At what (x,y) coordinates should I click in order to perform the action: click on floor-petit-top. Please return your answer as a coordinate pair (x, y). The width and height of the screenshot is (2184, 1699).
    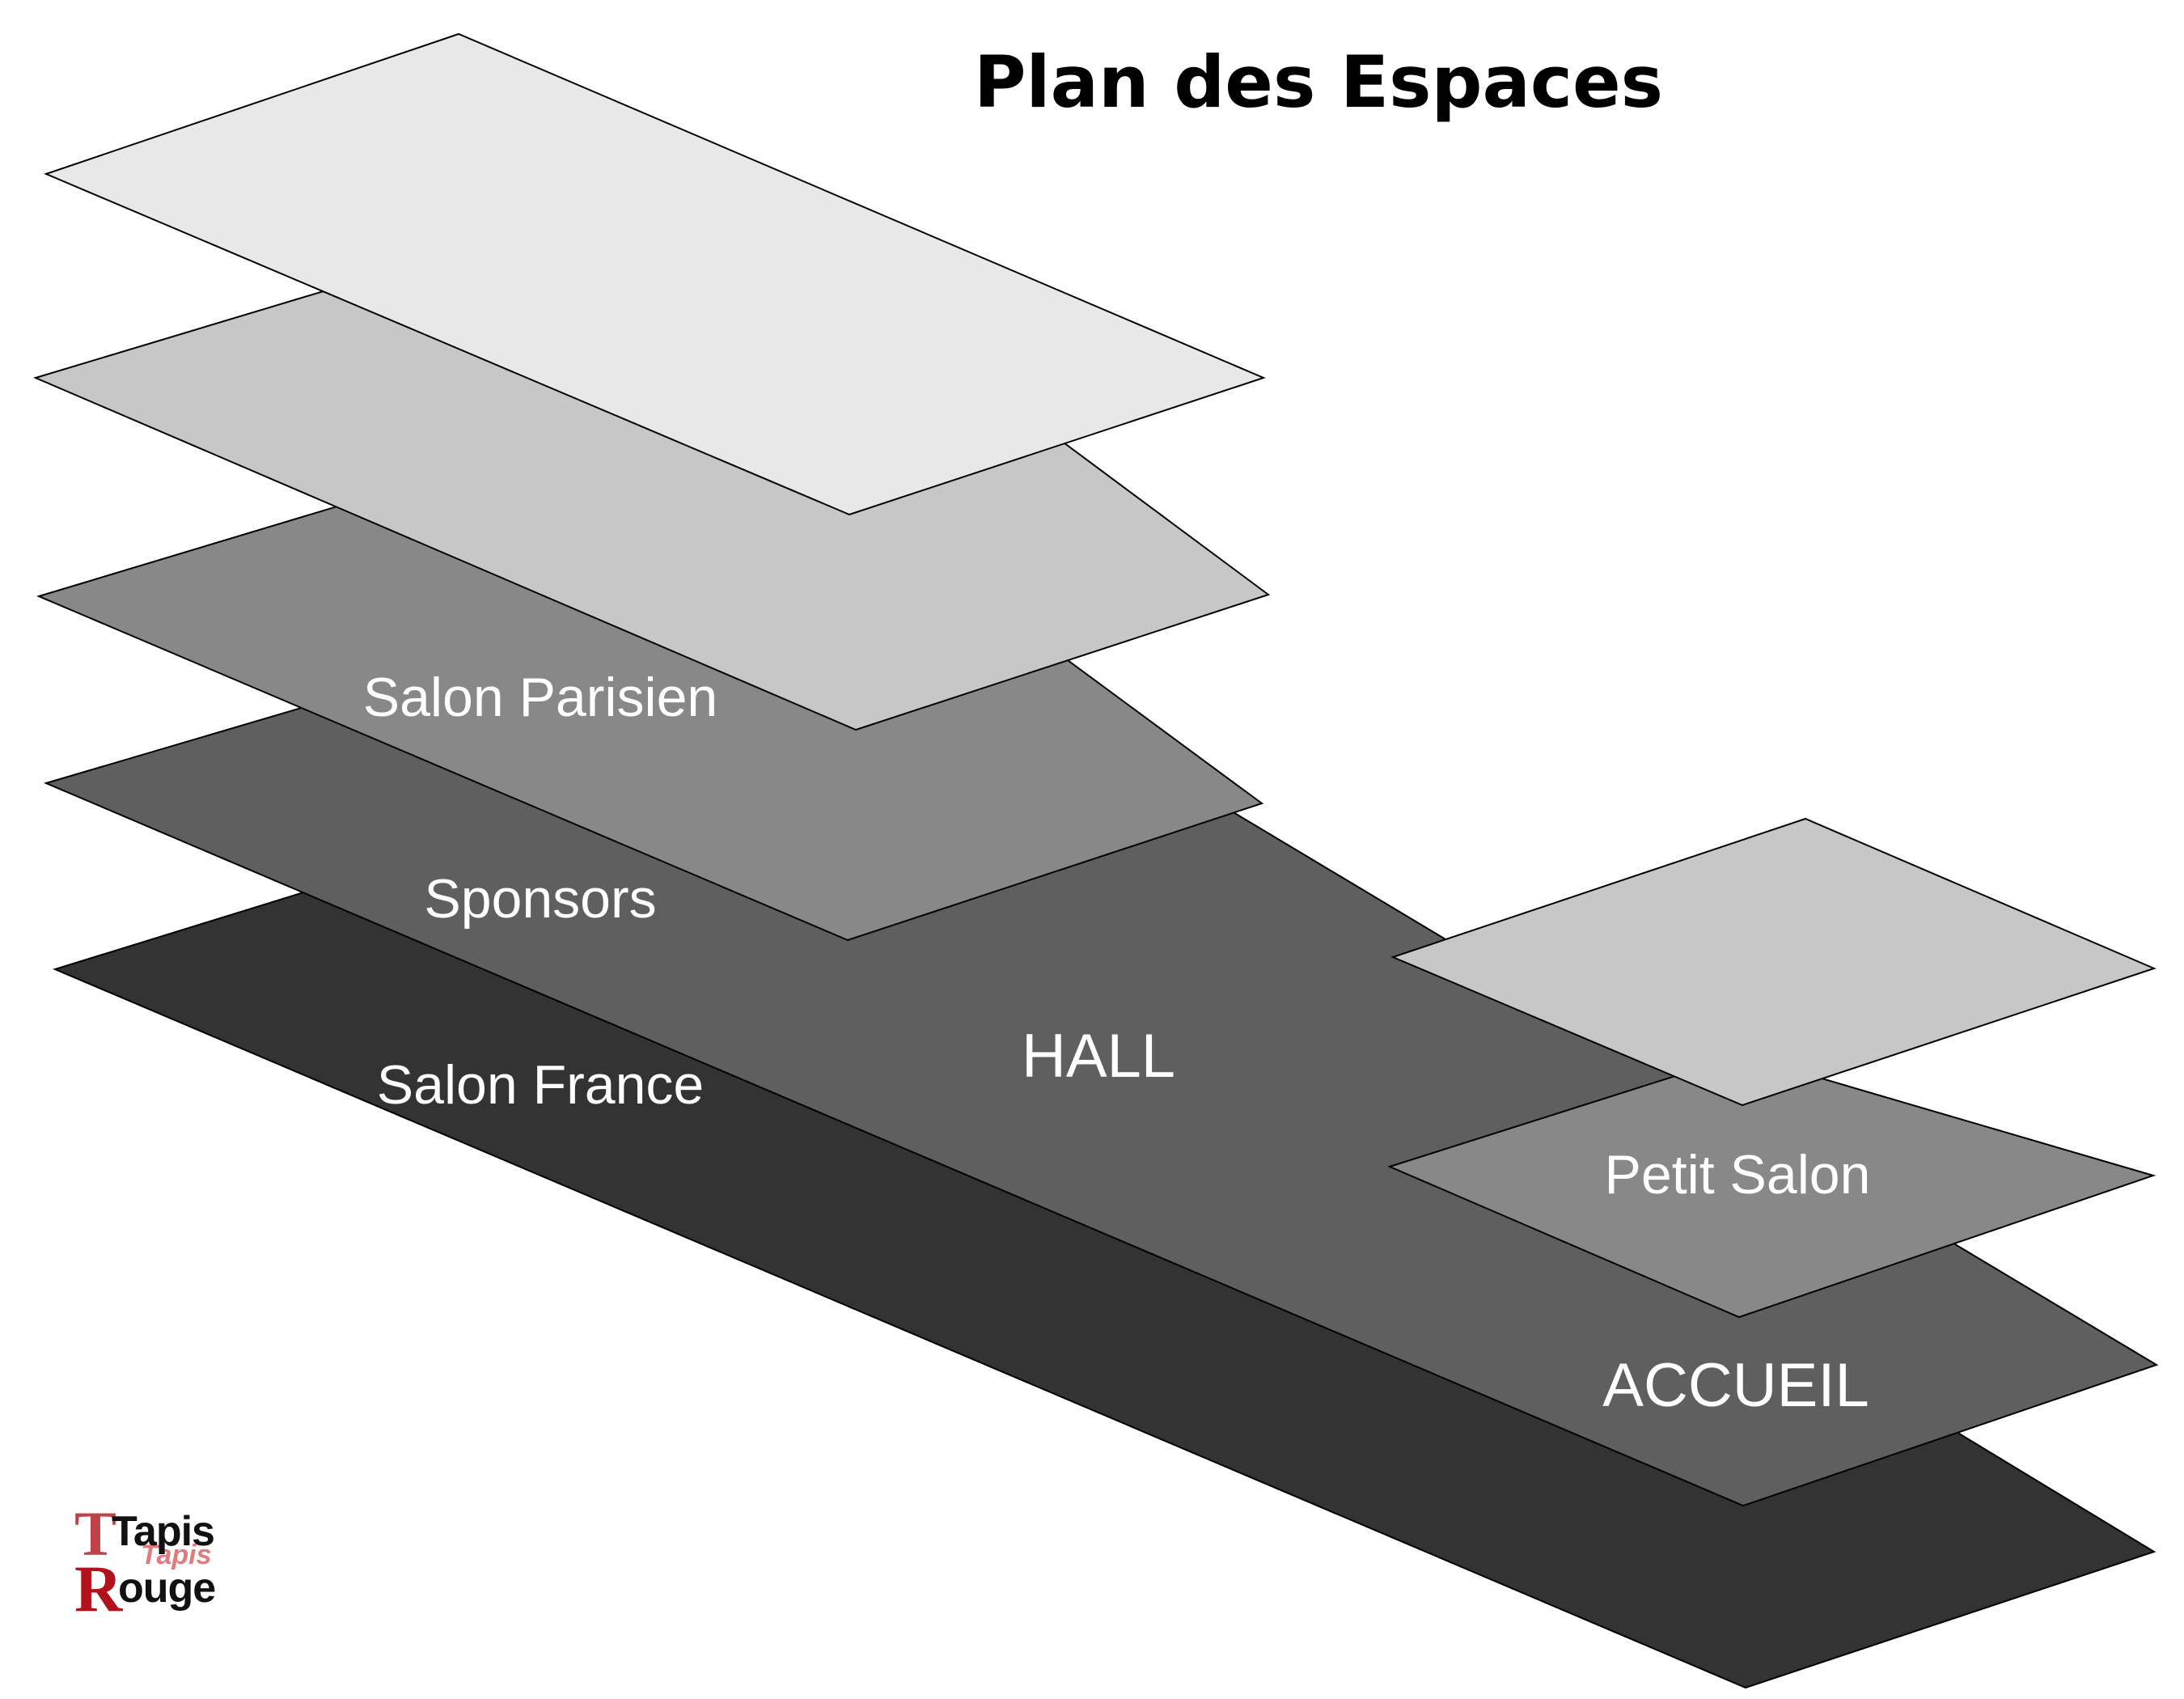
    Looking at the image, I should click on (1773, 962).